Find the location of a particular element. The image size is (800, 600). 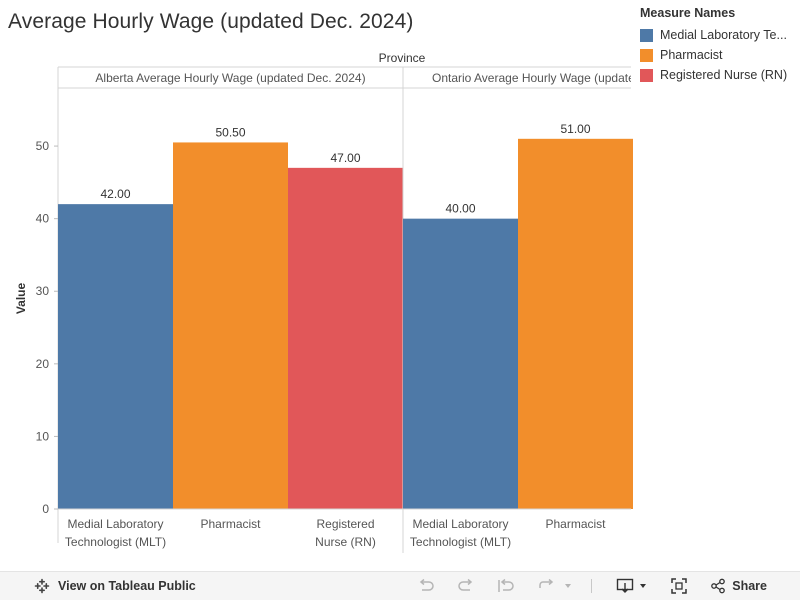

y-tick-label-2: 20 is located at coordinates (43, 364).